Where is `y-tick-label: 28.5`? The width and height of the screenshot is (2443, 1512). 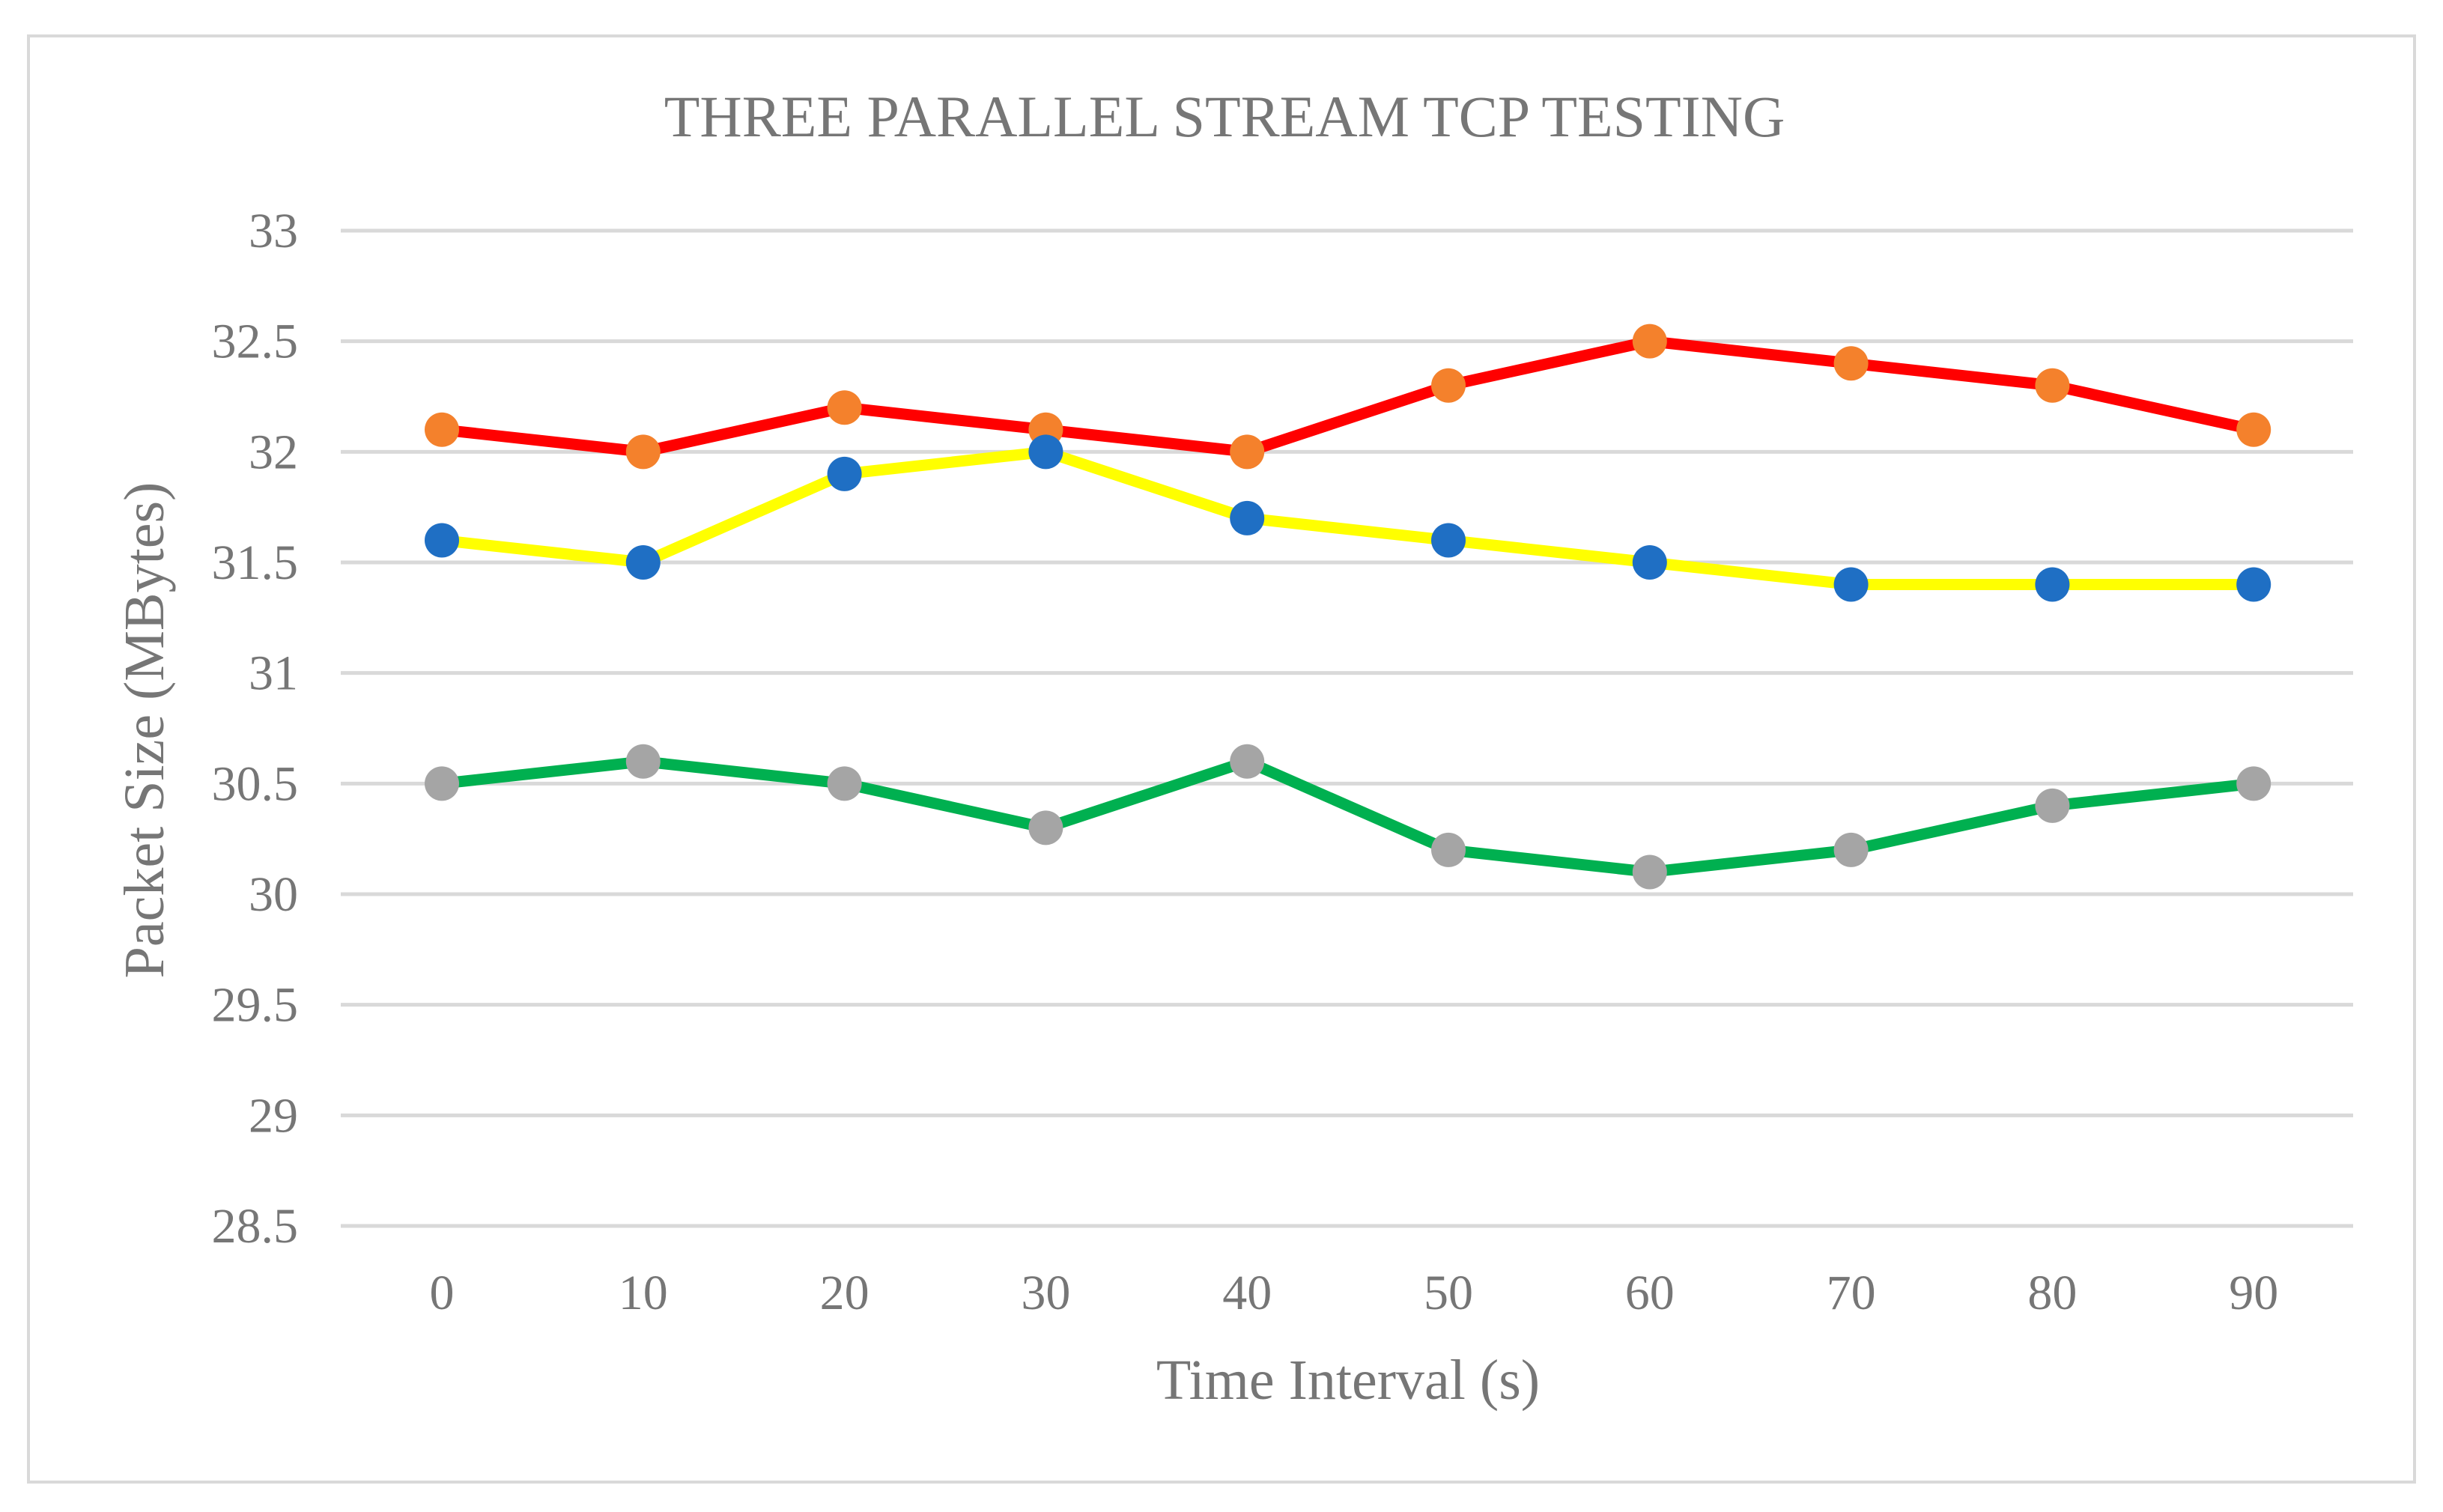
y-tick-label: 28.5 is located at coordinates (256, 1226).